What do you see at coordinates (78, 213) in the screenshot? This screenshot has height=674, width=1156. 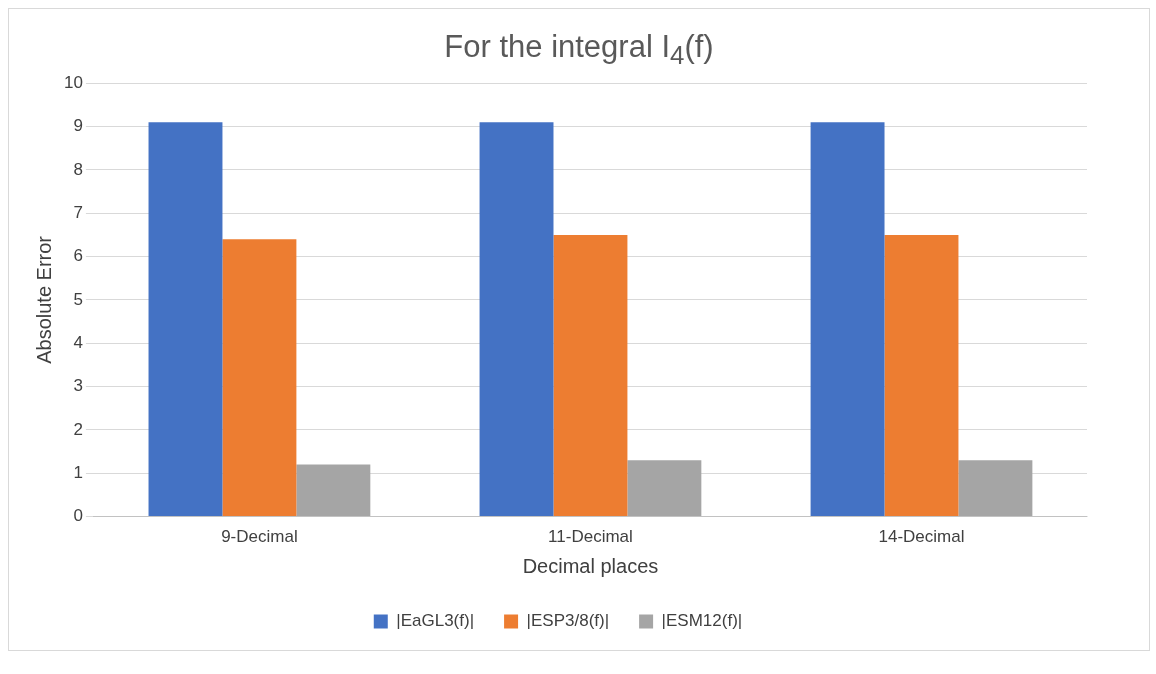 I see `y-tick-label: 7` at bounding box center [78, 213].